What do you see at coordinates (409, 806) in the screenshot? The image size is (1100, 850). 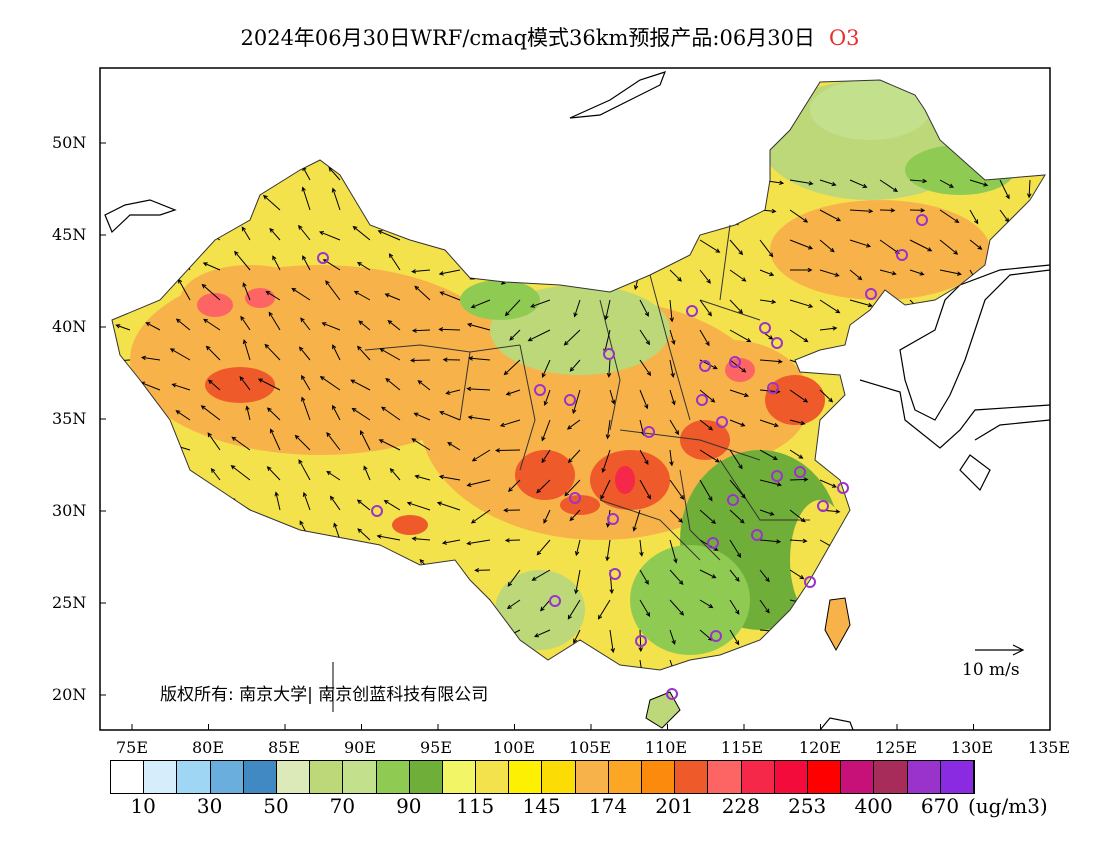 I see `legend-tick-label: 90` at bounding box center [409, 806].